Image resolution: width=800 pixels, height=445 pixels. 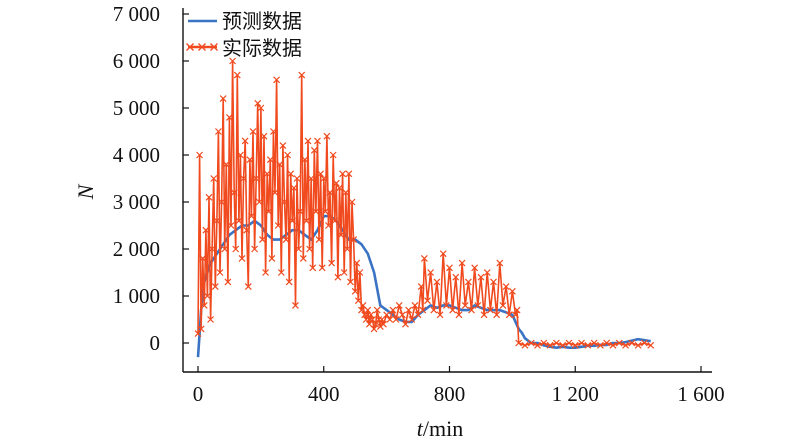 What do you see at coordinates (136, 296) in the screenshot?
I see `y-tick-label: 1 000` at bounding box center [136, 296].